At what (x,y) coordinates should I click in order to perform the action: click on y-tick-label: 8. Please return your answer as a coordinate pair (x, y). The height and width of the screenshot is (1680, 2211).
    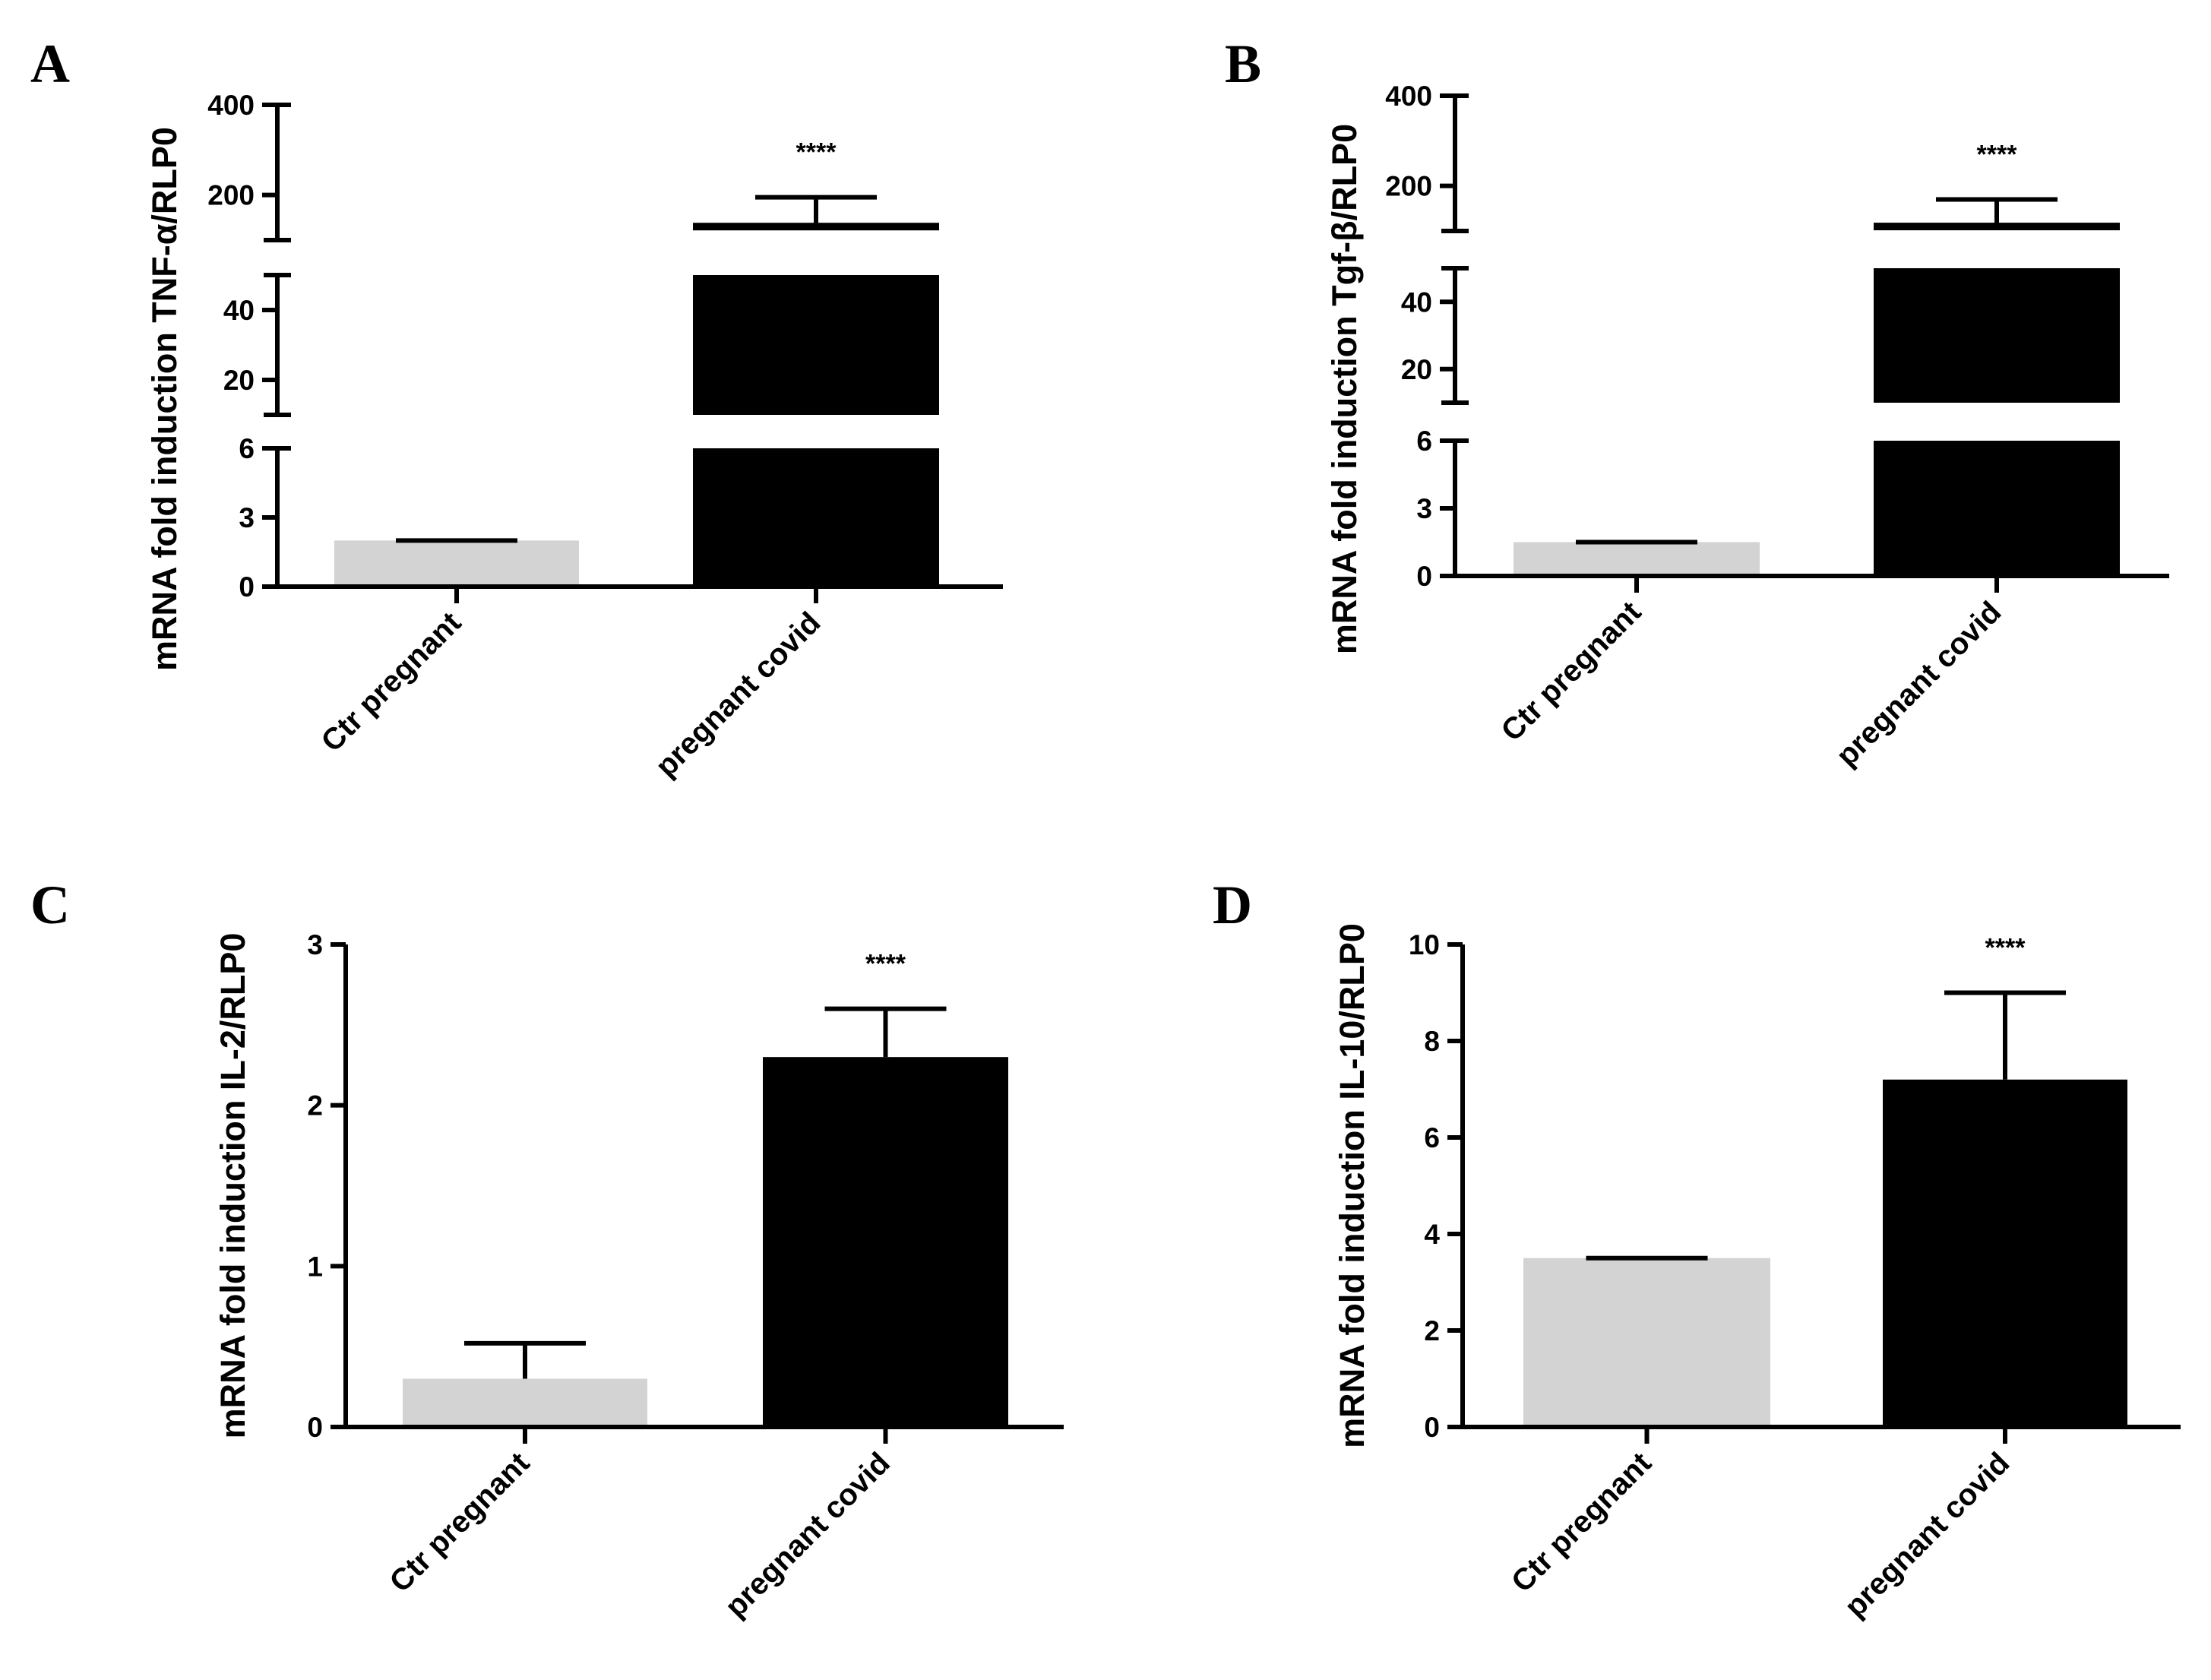
    Looking at the image, I should click on (1432, 1041).